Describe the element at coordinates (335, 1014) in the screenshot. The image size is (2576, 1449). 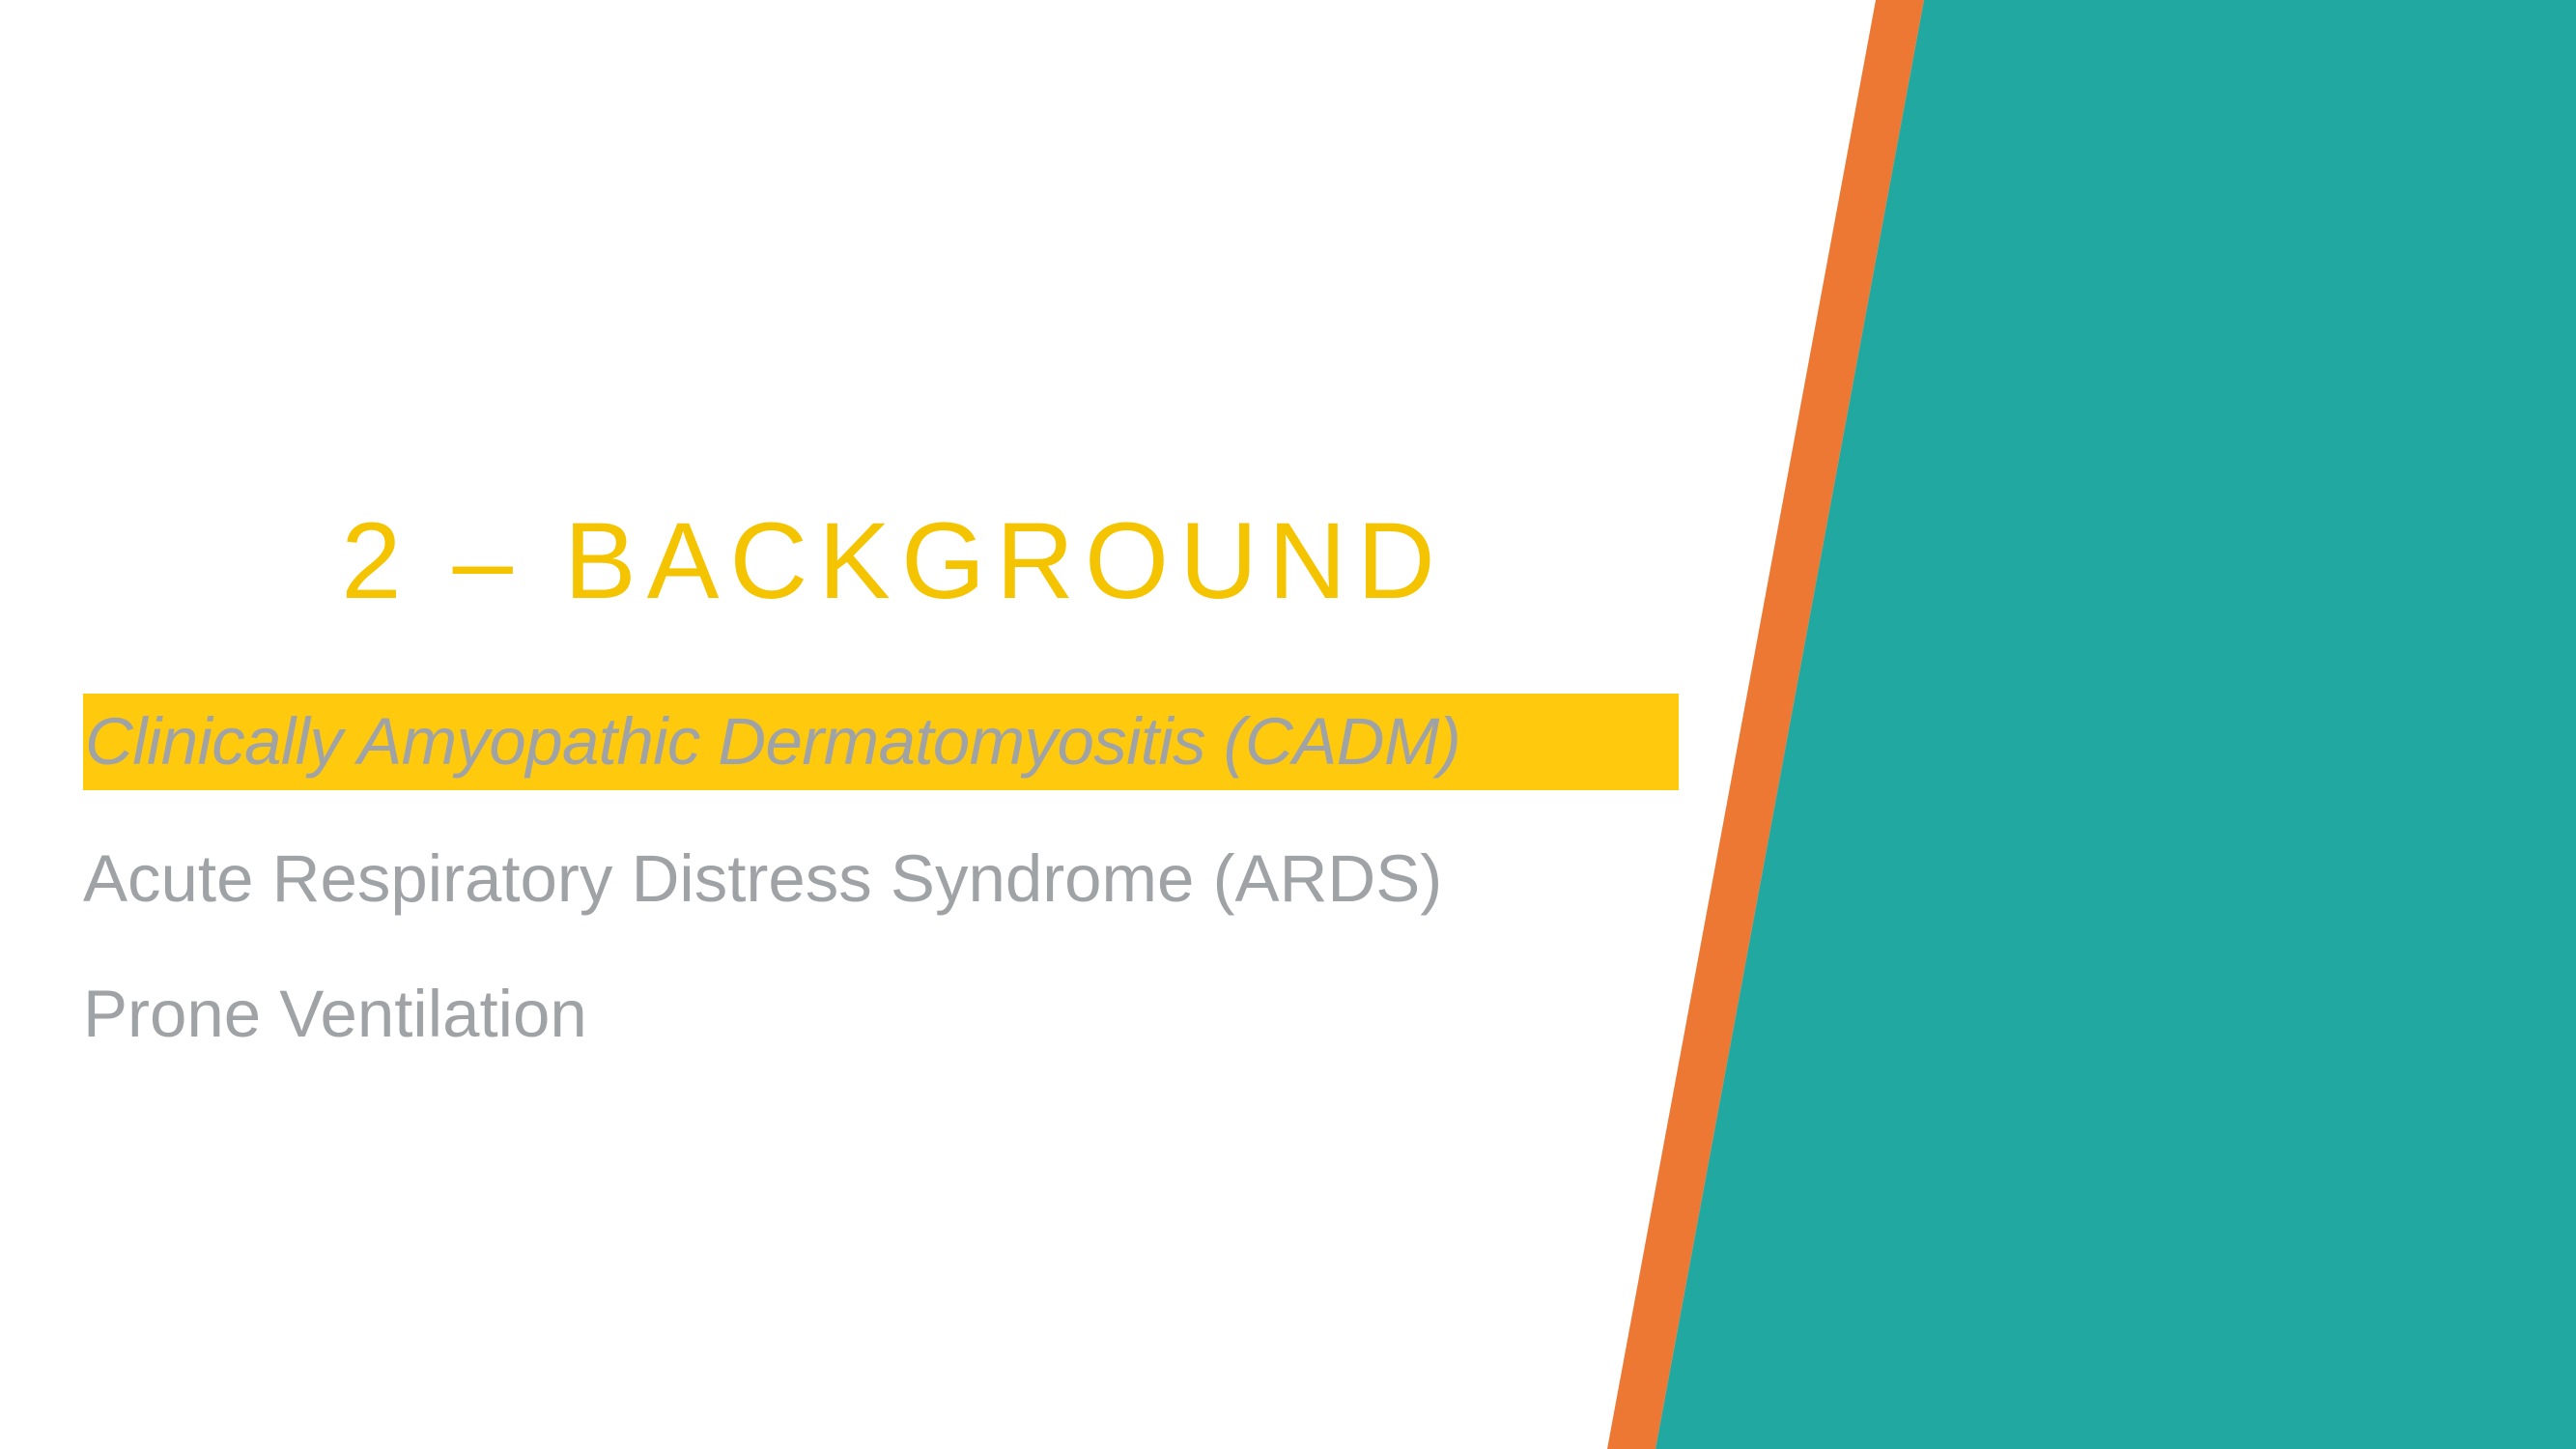
I see `bullet-prone-ventilation: Prone Ventilation` at that location.